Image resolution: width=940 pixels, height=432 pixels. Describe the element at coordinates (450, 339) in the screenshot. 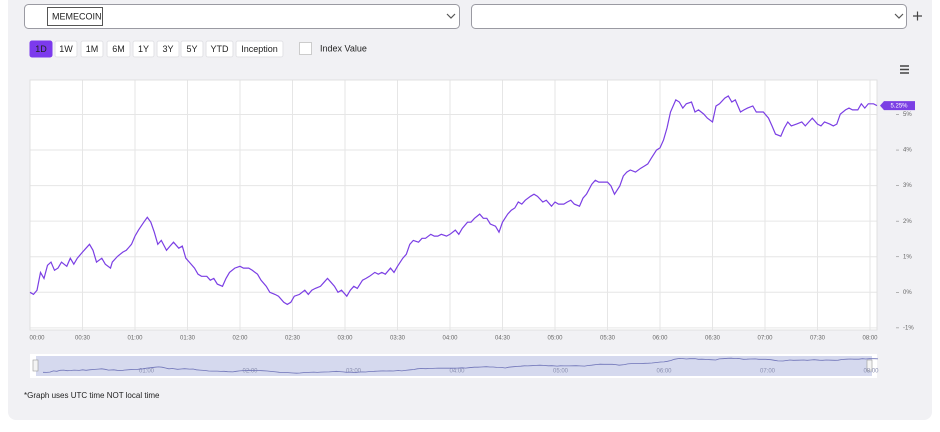

I see `x-tick-label: 04:00` at that location.